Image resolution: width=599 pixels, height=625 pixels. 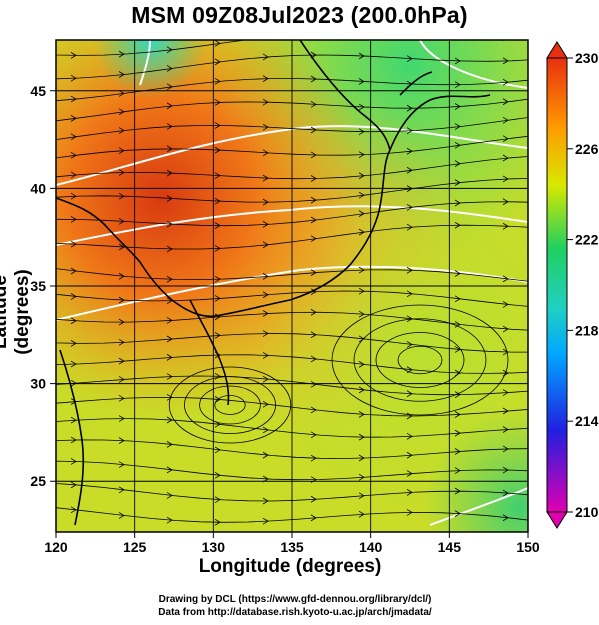 I want to click on y-tick-label: 35, so click(x=38, y=286).